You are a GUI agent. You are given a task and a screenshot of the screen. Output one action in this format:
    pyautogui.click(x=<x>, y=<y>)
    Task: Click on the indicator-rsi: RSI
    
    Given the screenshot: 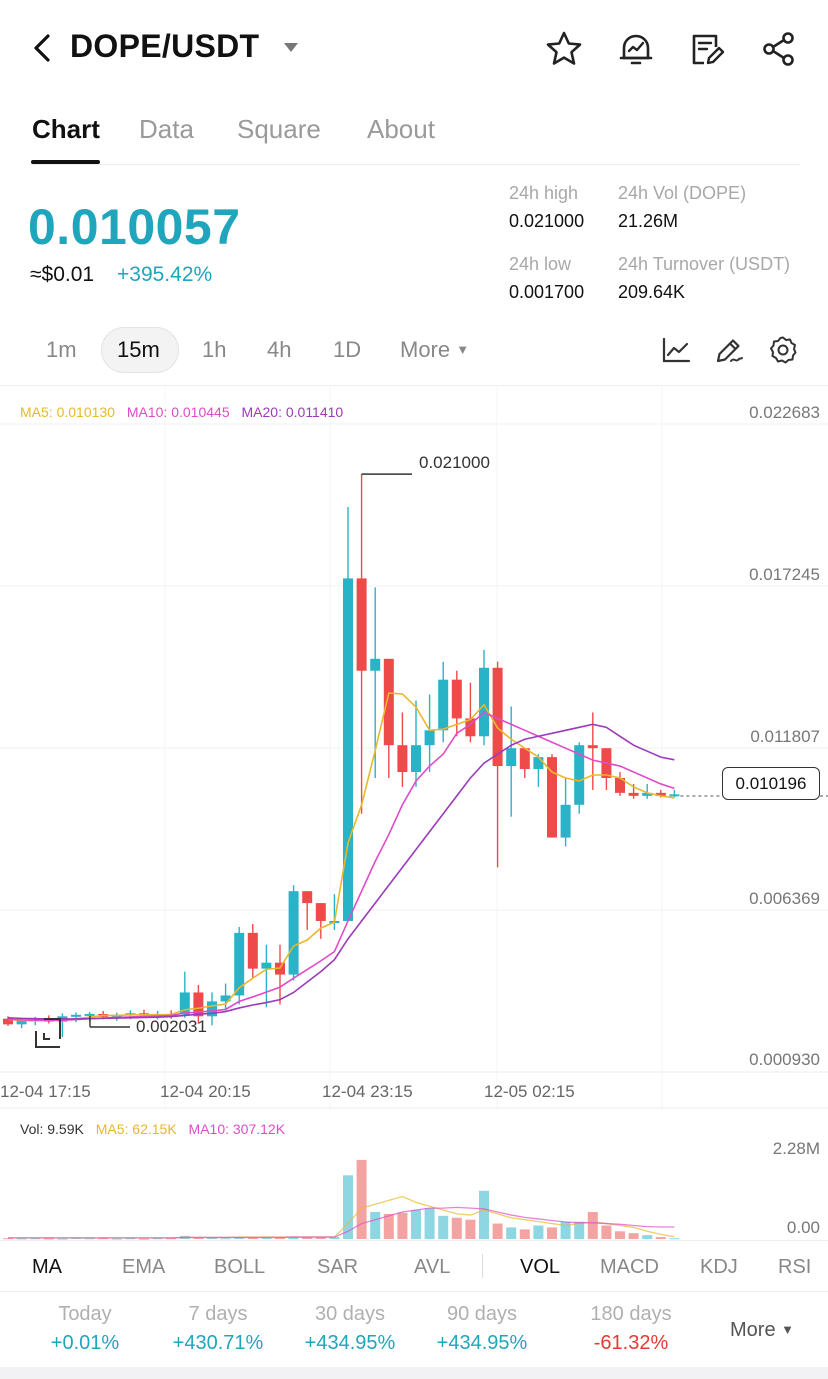 What is the action you would take?
    pyautogui.click(x=795, y=1267)
    